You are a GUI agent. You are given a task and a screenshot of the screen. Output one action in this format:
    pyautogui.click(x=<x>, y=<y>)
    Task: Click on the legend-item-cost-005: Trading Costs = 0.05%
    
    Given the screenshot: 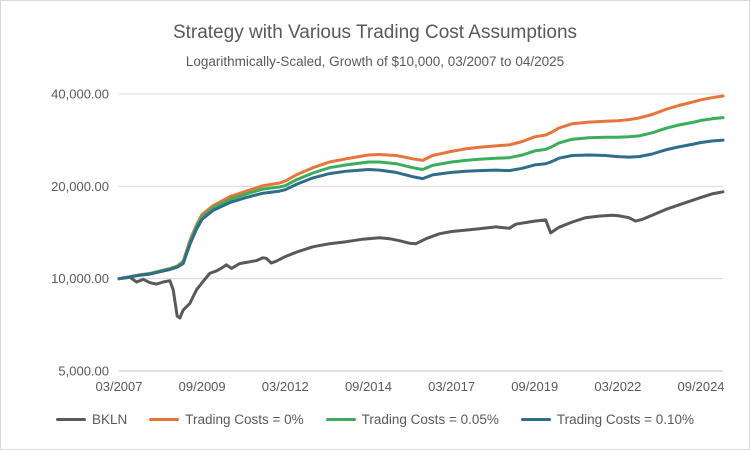 What is the action you would take?
    pyautogui.click(x=412, y=419)
    